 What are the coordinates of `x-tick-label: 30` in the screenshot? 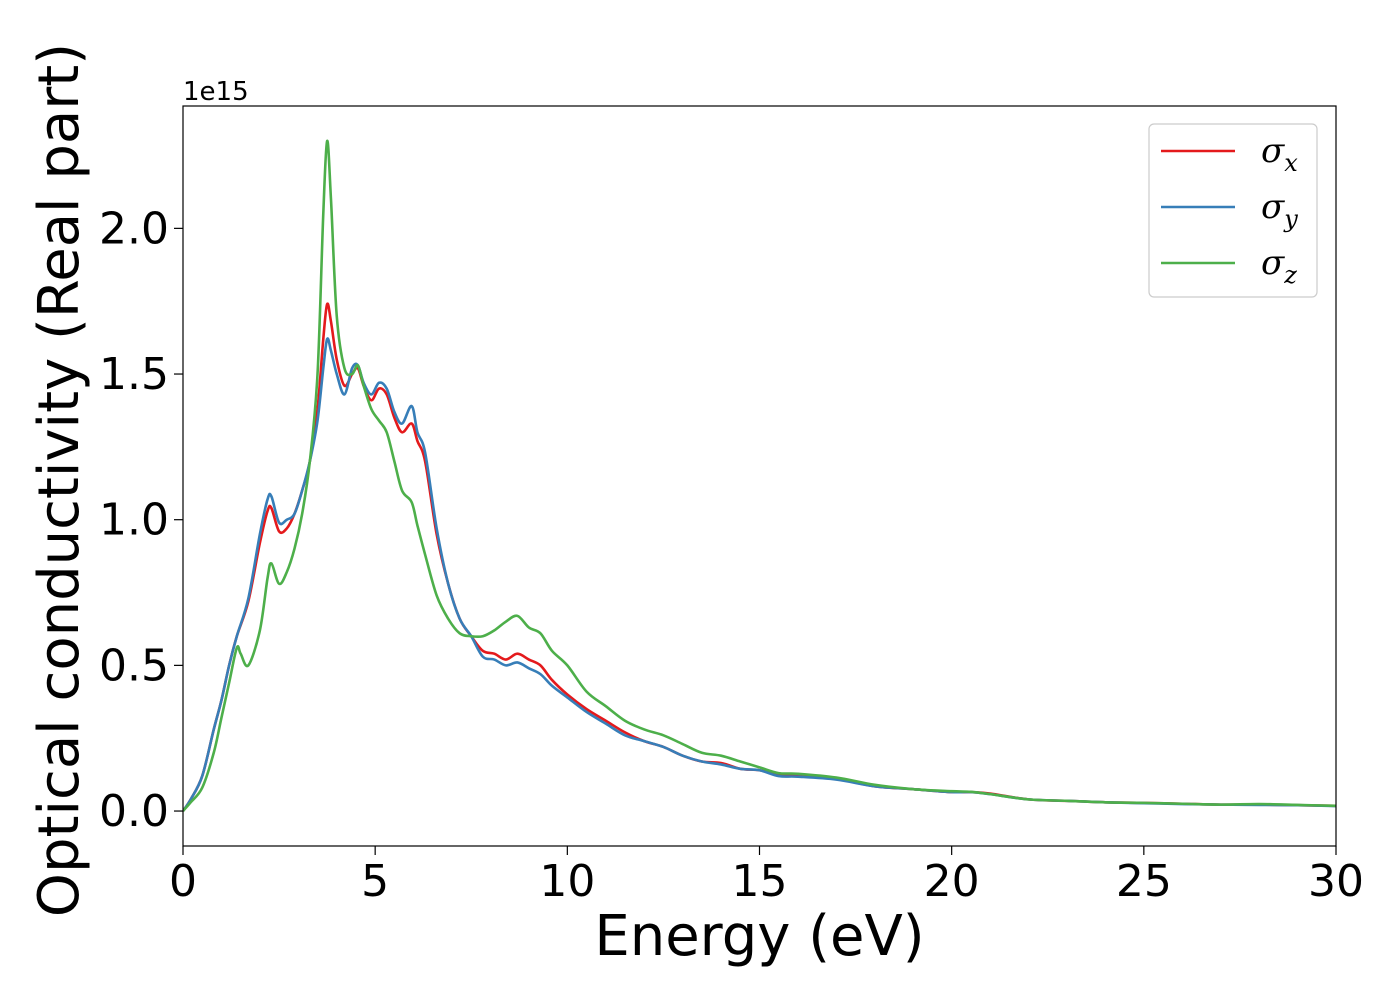 It's located at (1336, 881).